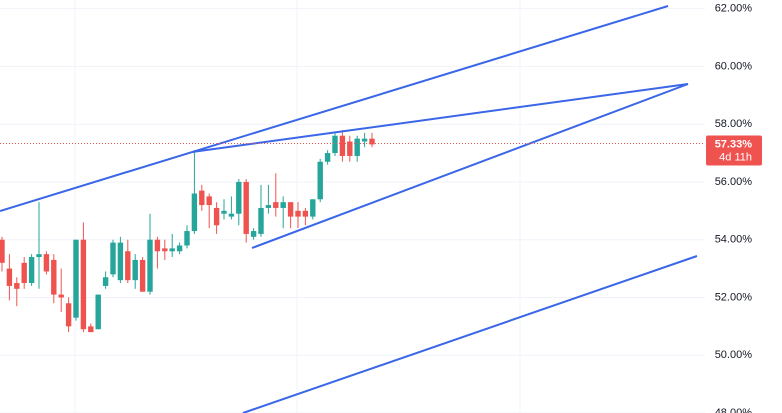 The width and height of the screenshot is (782, 413). I want to click on y-tick-label: 58.00%, so click(734, 124).